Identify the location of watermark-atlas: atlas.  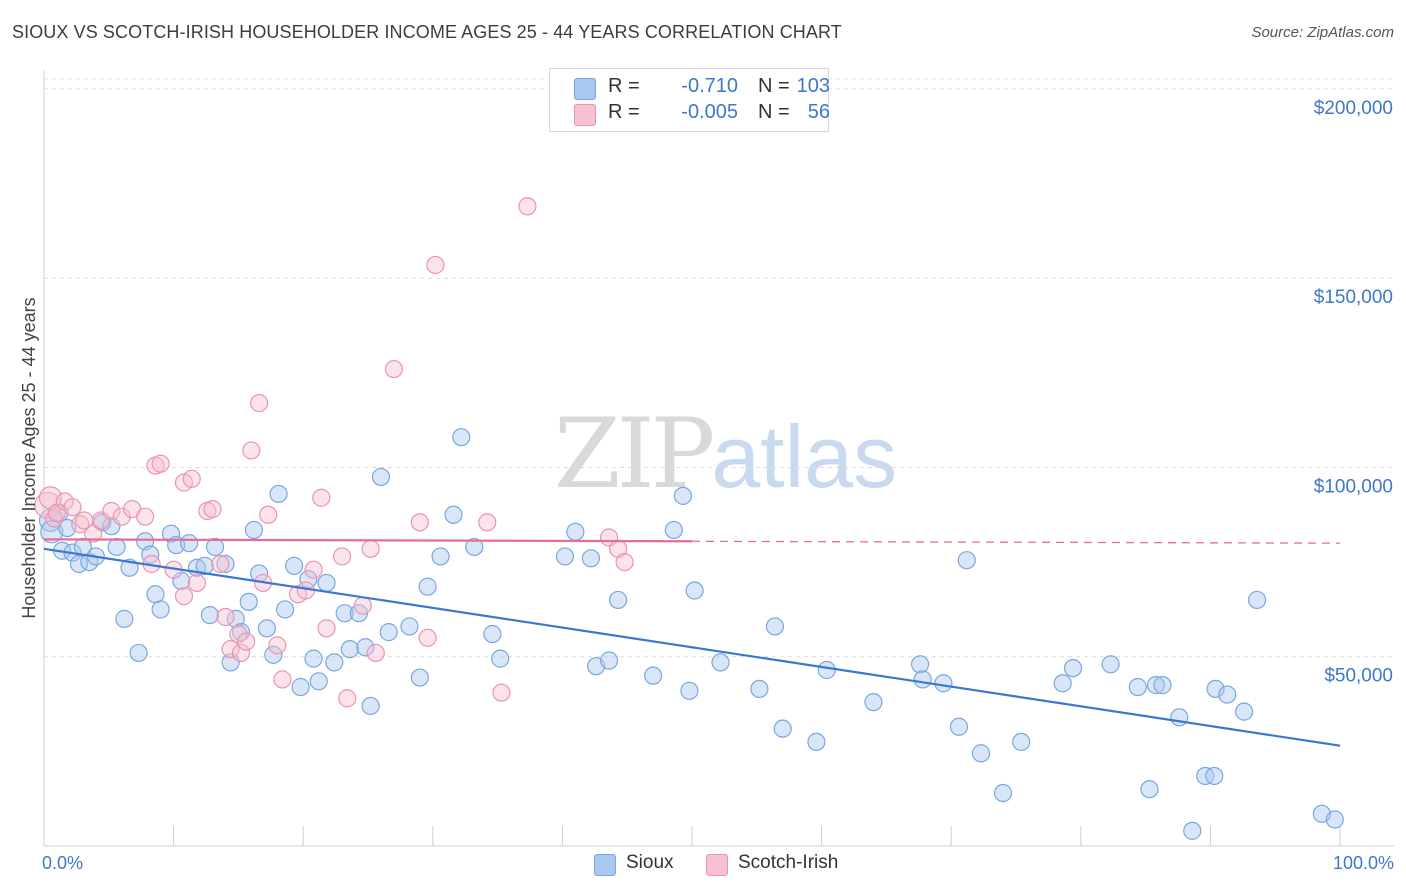
(804, 456).